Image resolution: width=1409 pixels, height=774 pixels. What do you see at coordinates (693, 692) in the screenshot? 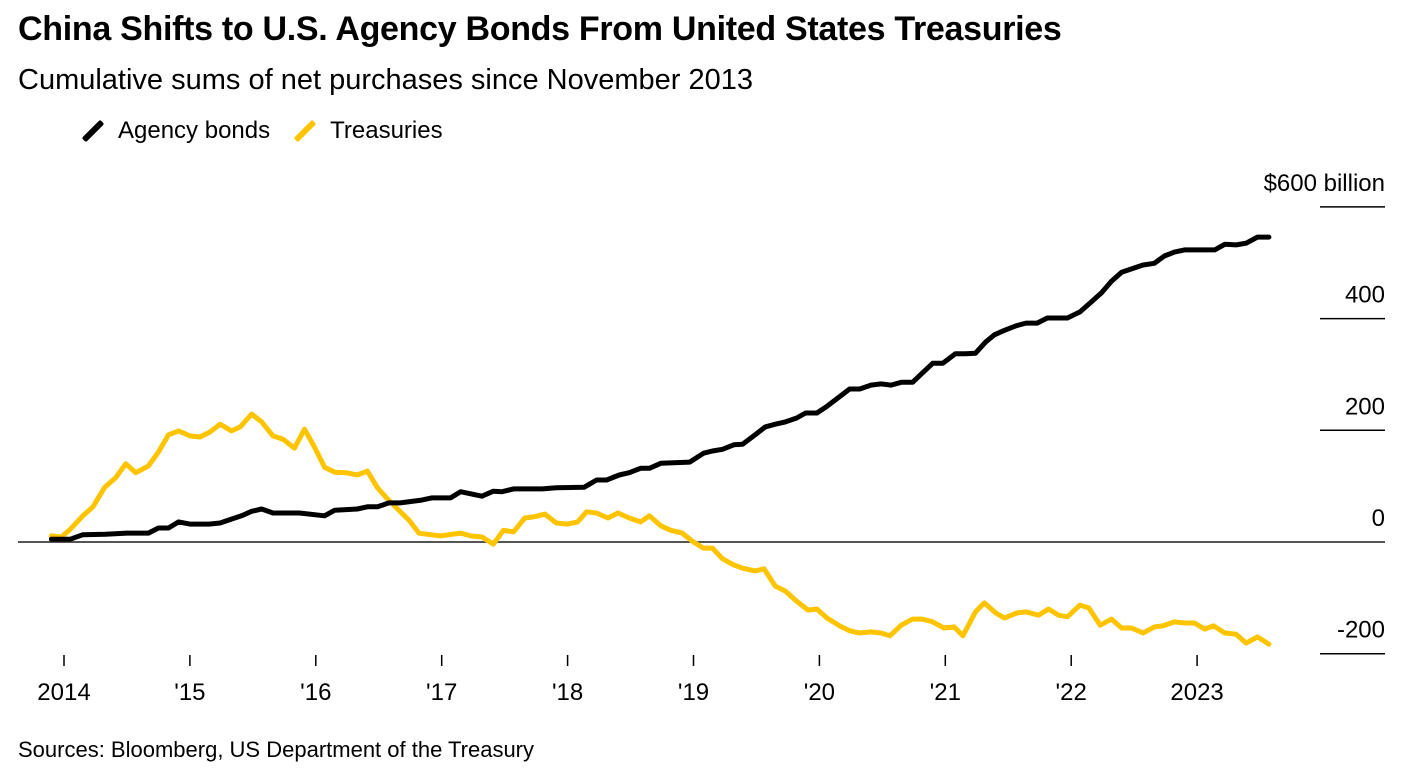
I see `x-tick-label: '19` at bounding box center [693, 692].